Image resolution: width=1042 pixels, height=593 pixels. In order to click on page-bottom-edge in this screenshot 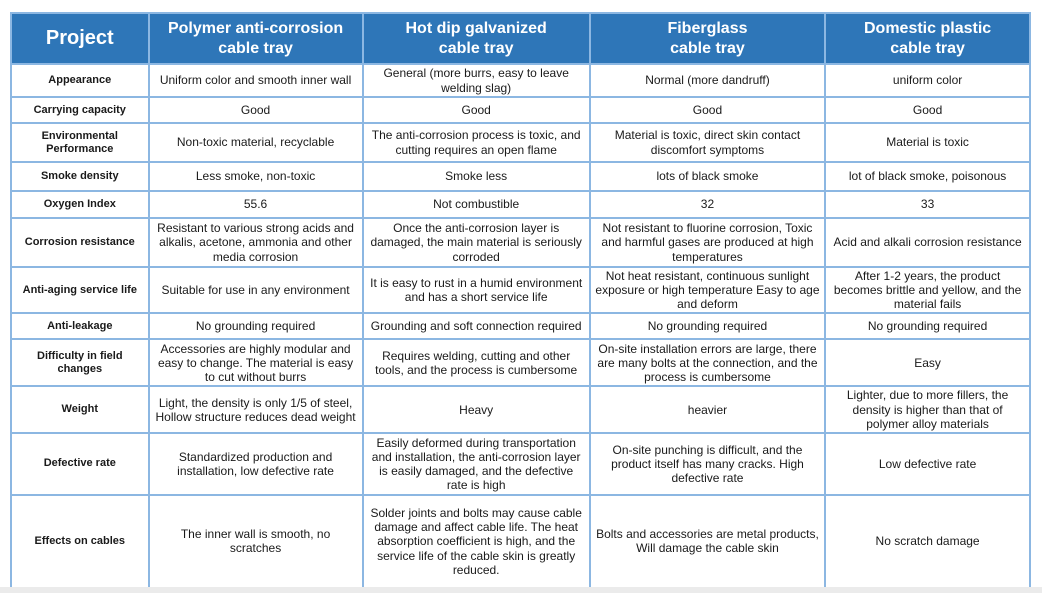, I will do `click(521, 590)`.